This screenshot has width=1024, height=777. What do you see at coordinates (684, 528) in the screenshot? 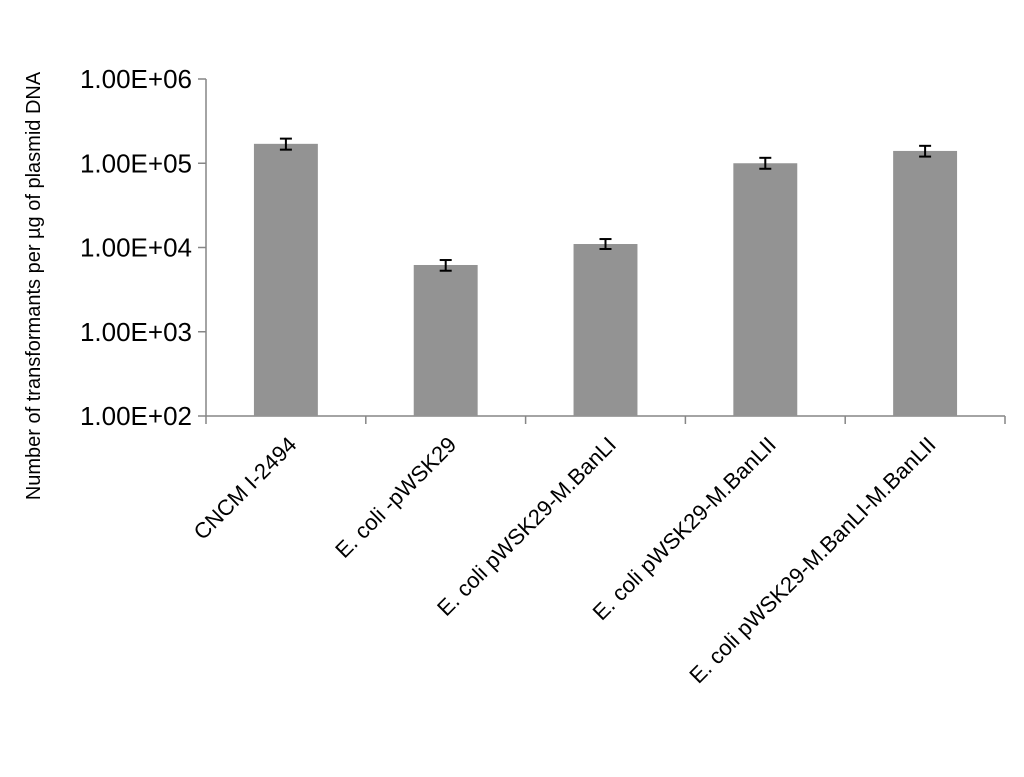
I see `x-category-label: E. coli pWSK29-M.BanLII` at bounding box center [684, 528].